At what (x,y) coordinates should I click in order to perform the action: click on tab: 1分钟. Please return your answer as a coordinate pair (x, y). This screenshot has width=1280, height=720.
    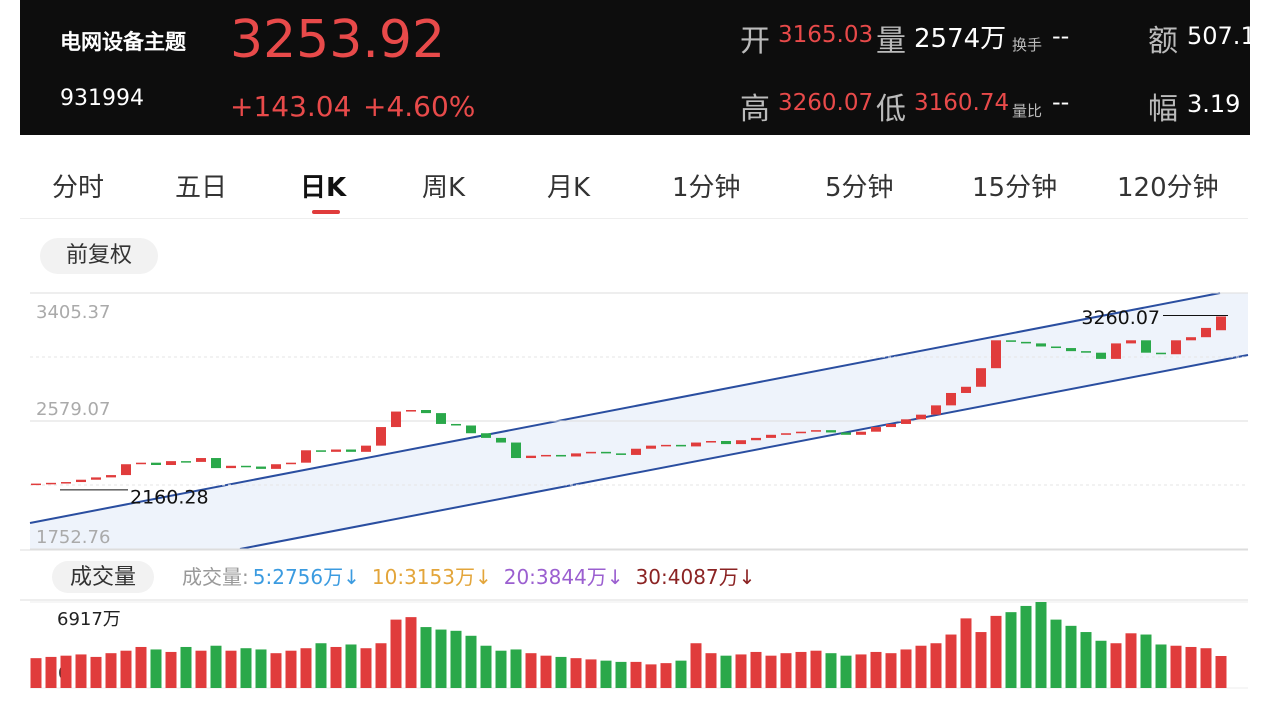
    Looking at the image, I should click on (706, 188).